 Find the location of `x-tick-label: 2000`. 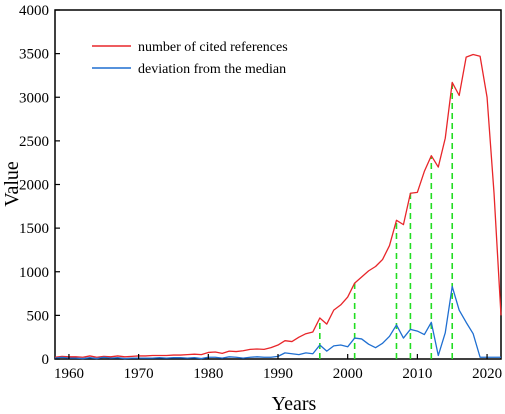

x-tick-label: 2000 is located at coordinates (348, 374).